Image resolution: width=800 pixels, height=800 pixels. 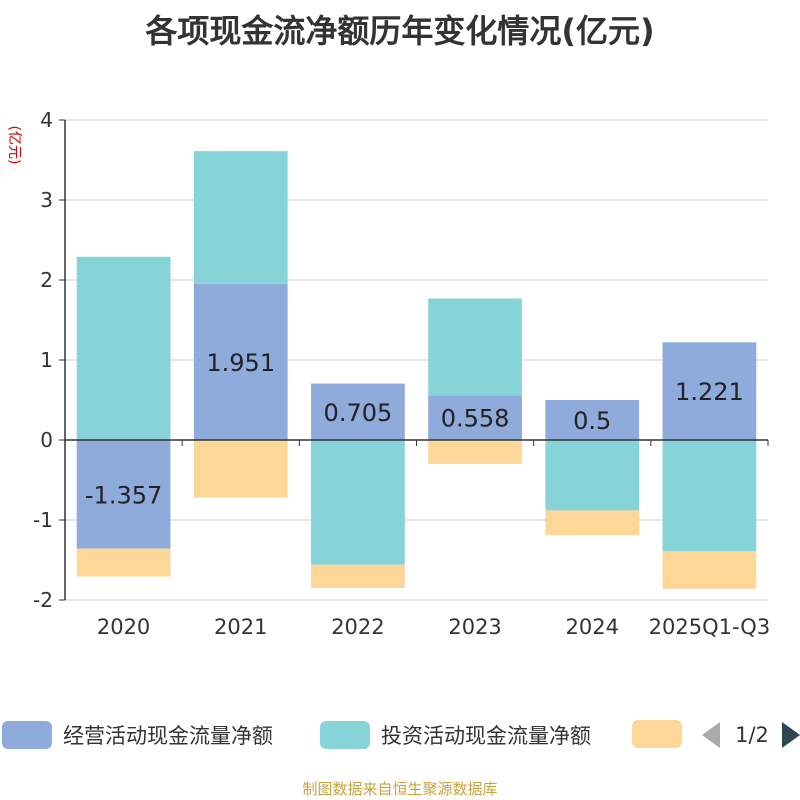 What do you see at coordinates (123, 627) in the screenshot?
I see `x-tick-label-2020: 2020` at bounding box center [123, 627].